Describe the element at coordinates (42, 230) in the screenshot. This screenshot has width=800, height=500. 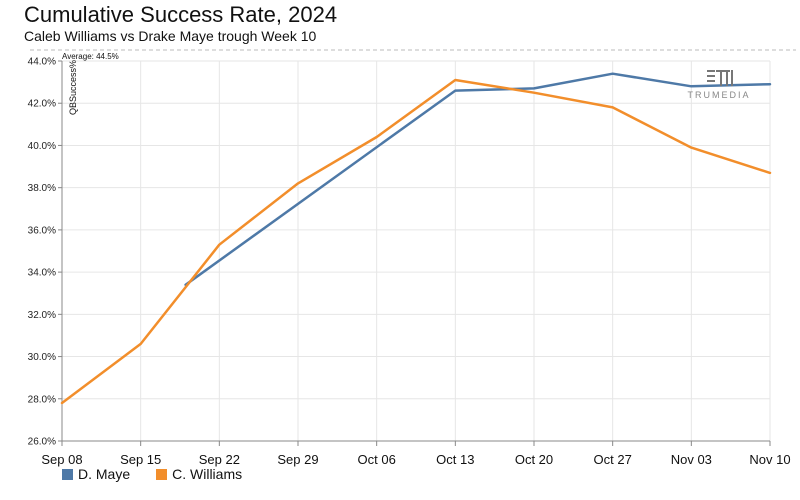
I see `y-tick-label: 36.0%` at that location.